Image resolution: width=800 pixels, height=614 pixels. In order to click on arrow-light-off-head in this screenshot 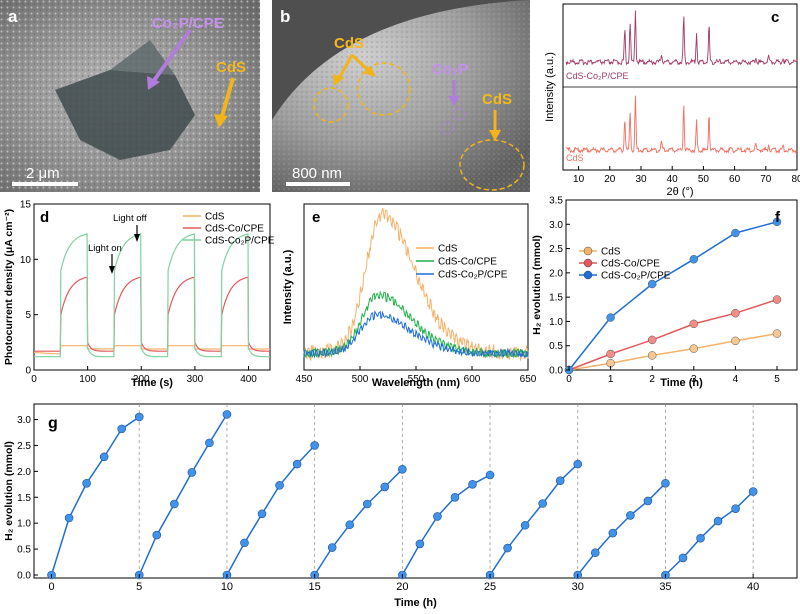, I will do `click(137, 238)`.